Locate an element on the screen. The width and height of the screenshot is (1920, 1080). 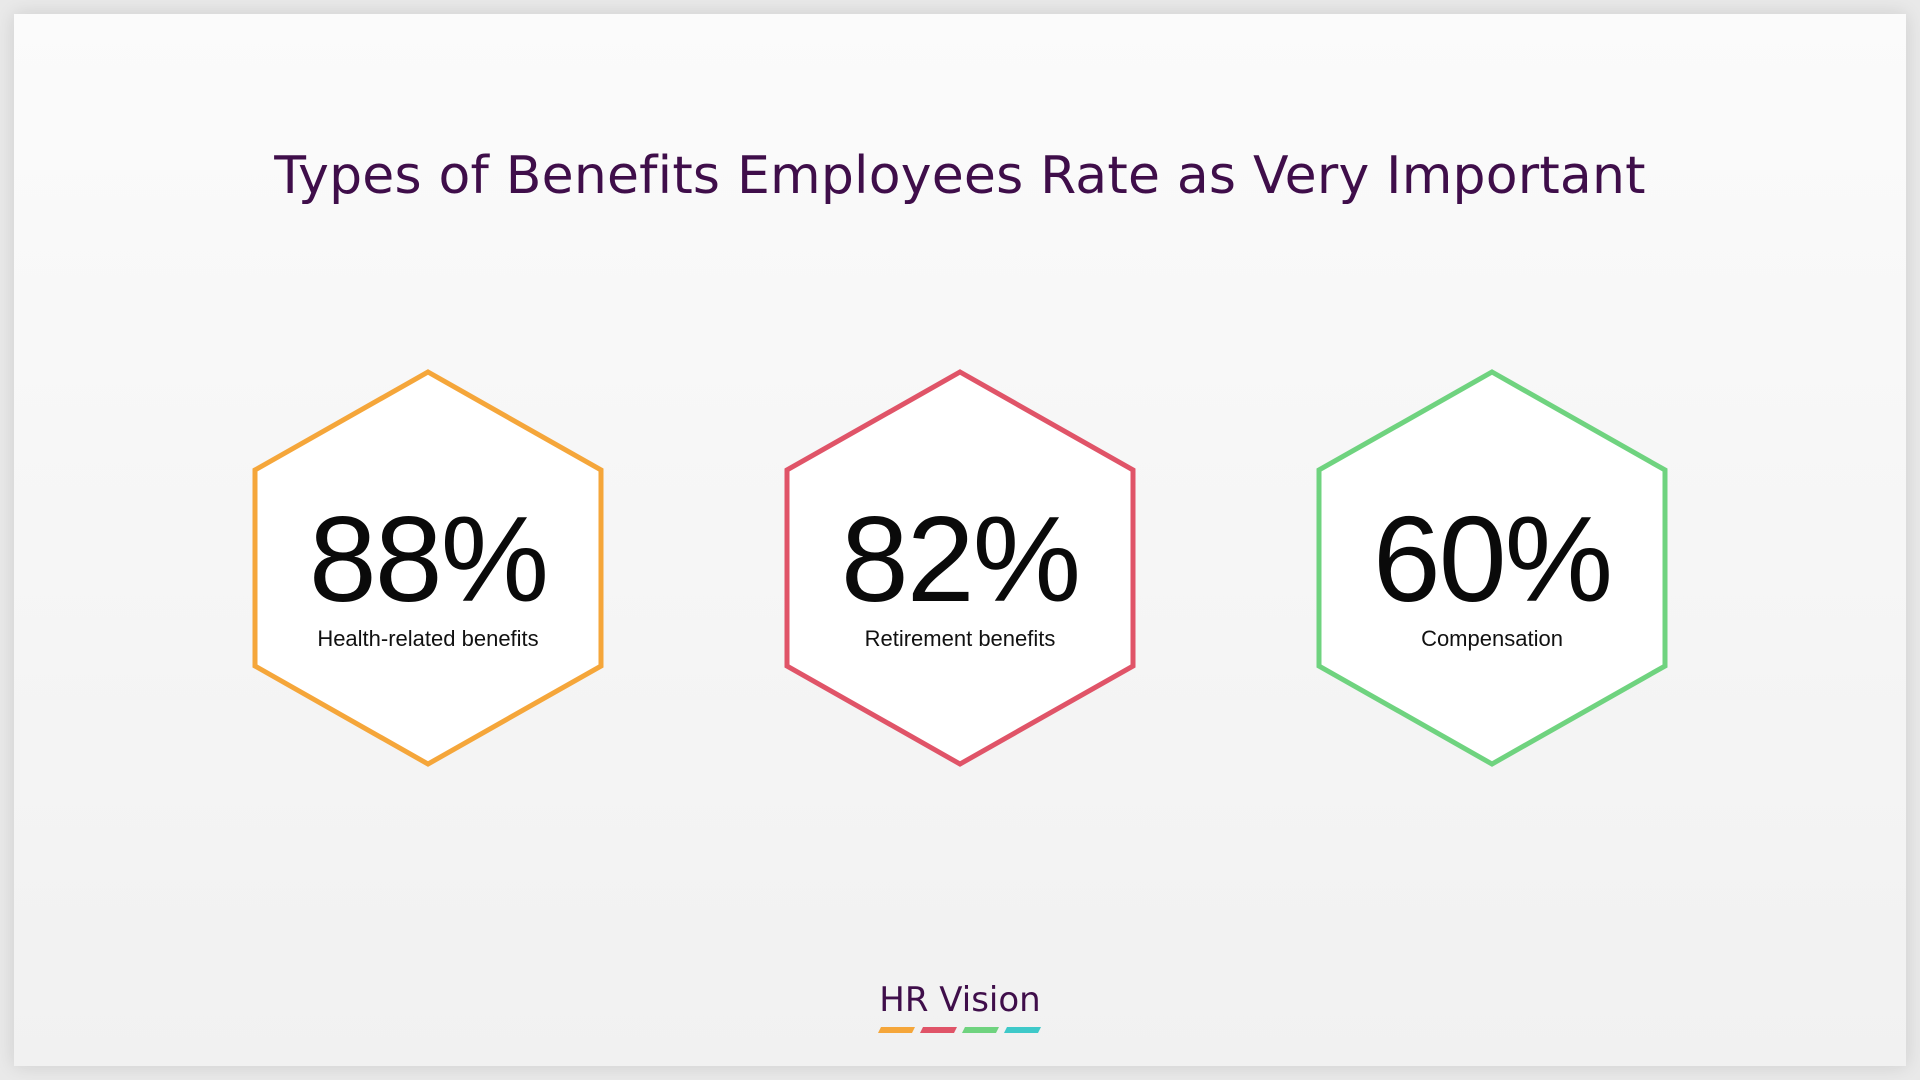
stat-label: Retirement benefits is located at coordinates (960, 638).